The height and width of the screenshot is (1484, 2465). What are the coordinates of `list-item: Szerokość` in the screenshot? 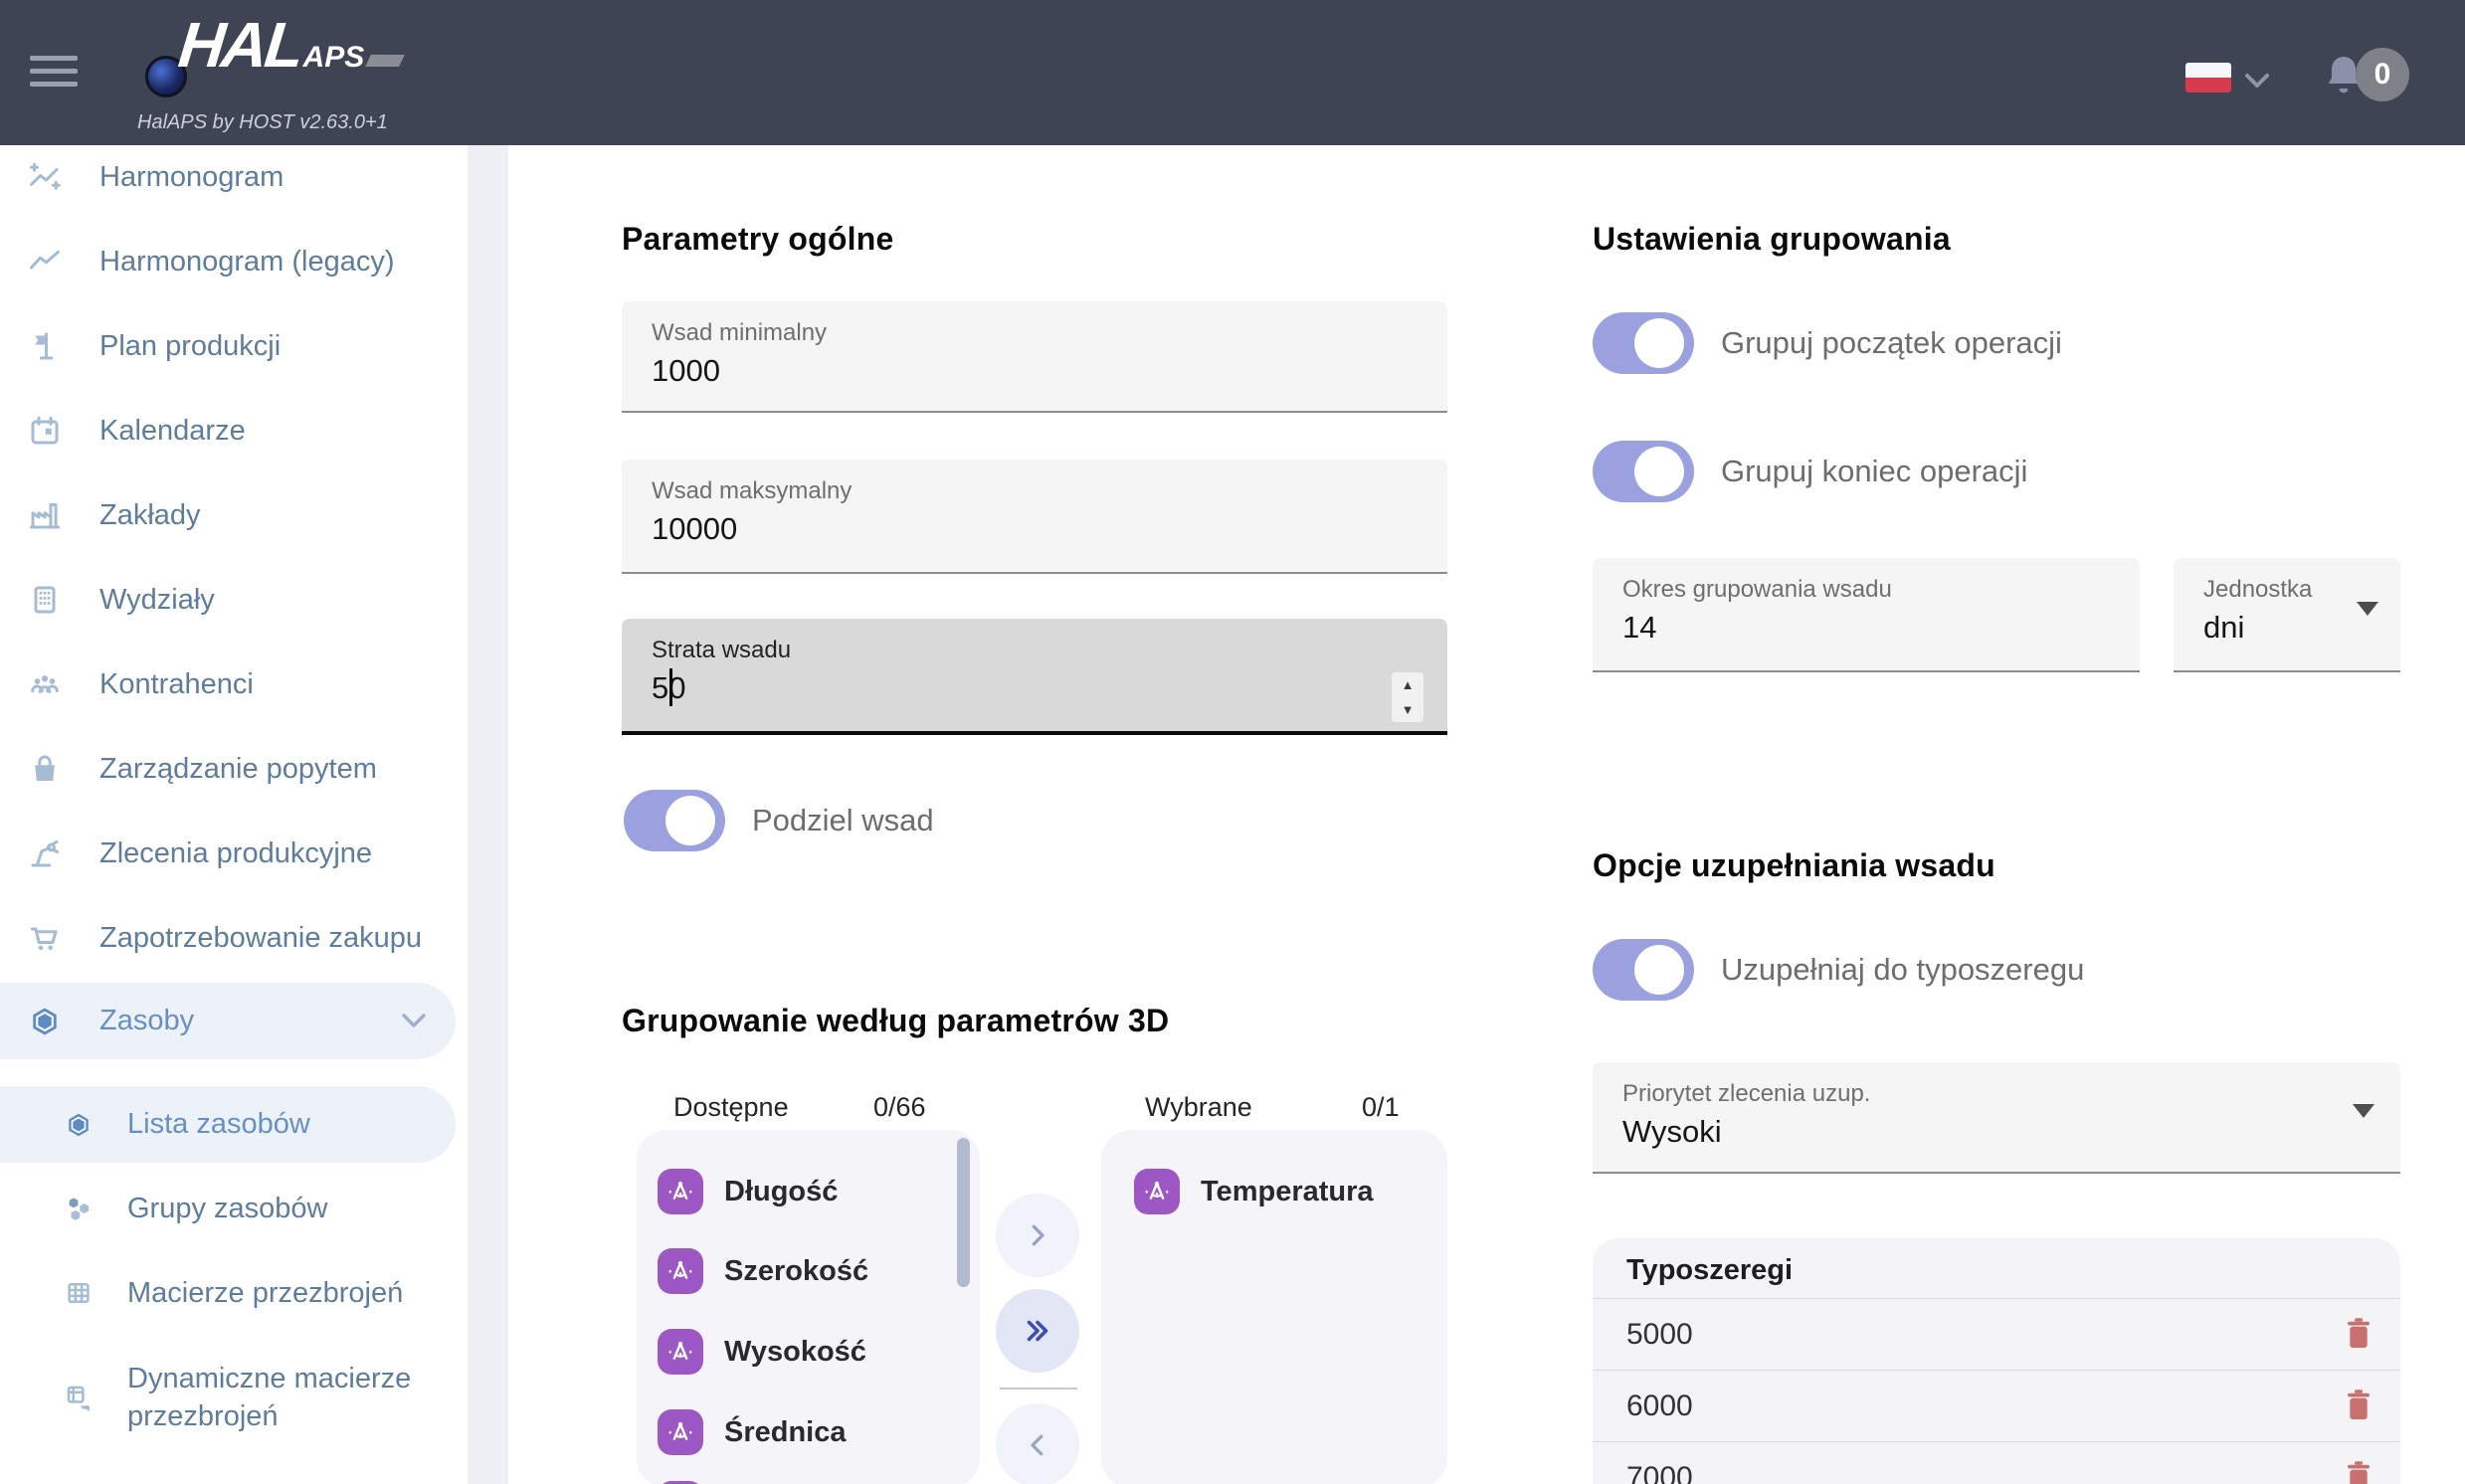 It's located at (808, 1280).